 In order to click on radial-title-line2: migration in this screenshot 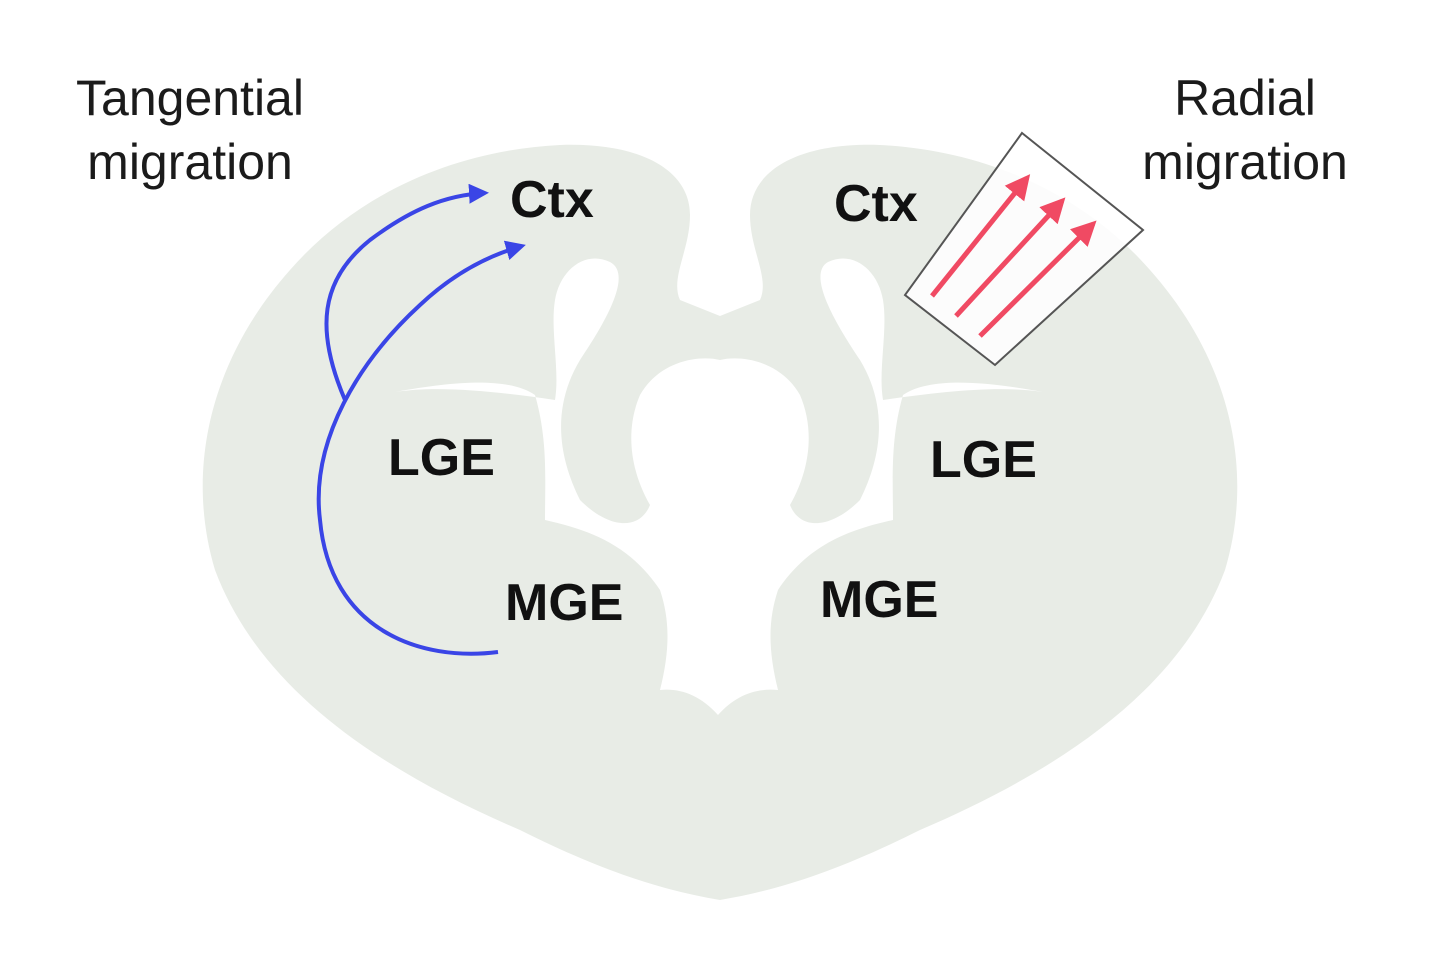, I will do `click(1245, 162)`.